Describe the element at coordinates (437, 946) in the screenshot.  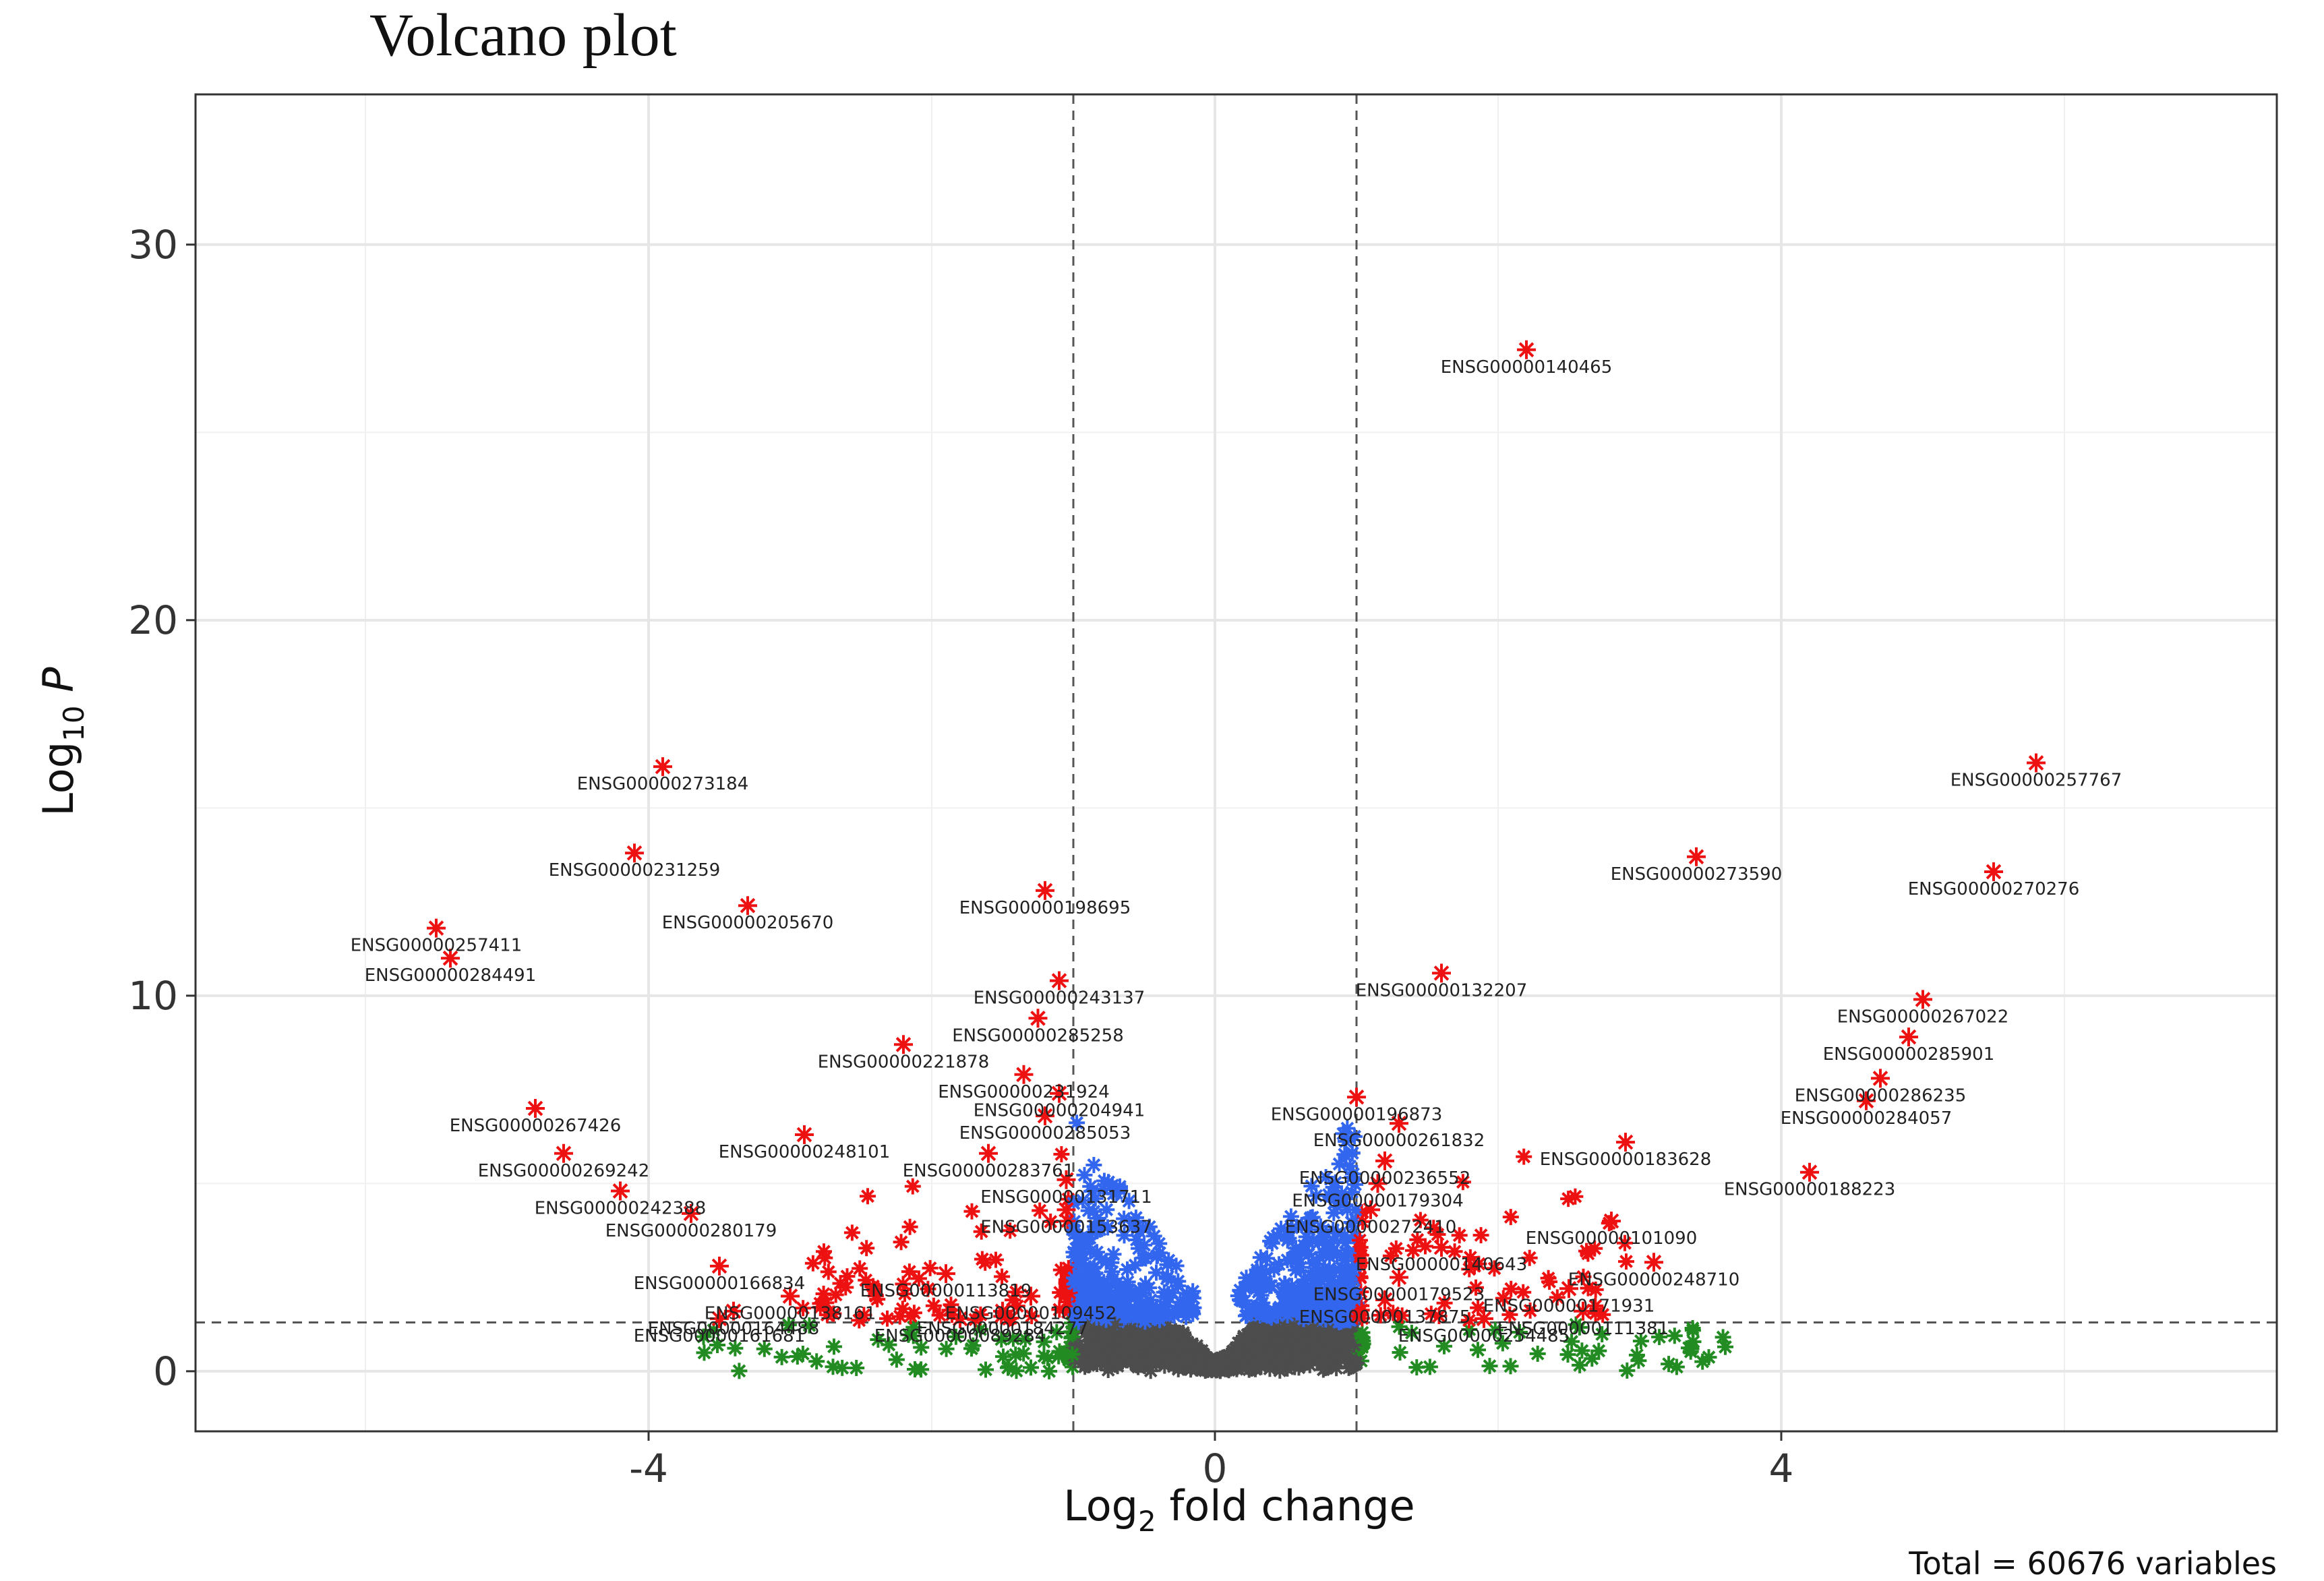
I see `gene-label: ENSG00000257411` at that location.